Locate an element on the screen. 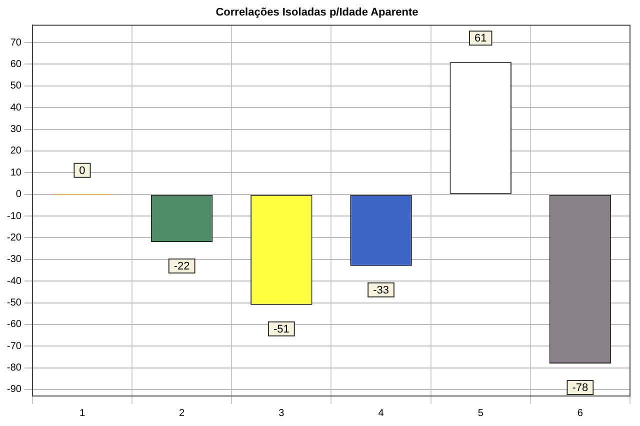 The width and height of the screenshot is (640, 426). x-tick-label: 5 is located at coordinates (481, 413).